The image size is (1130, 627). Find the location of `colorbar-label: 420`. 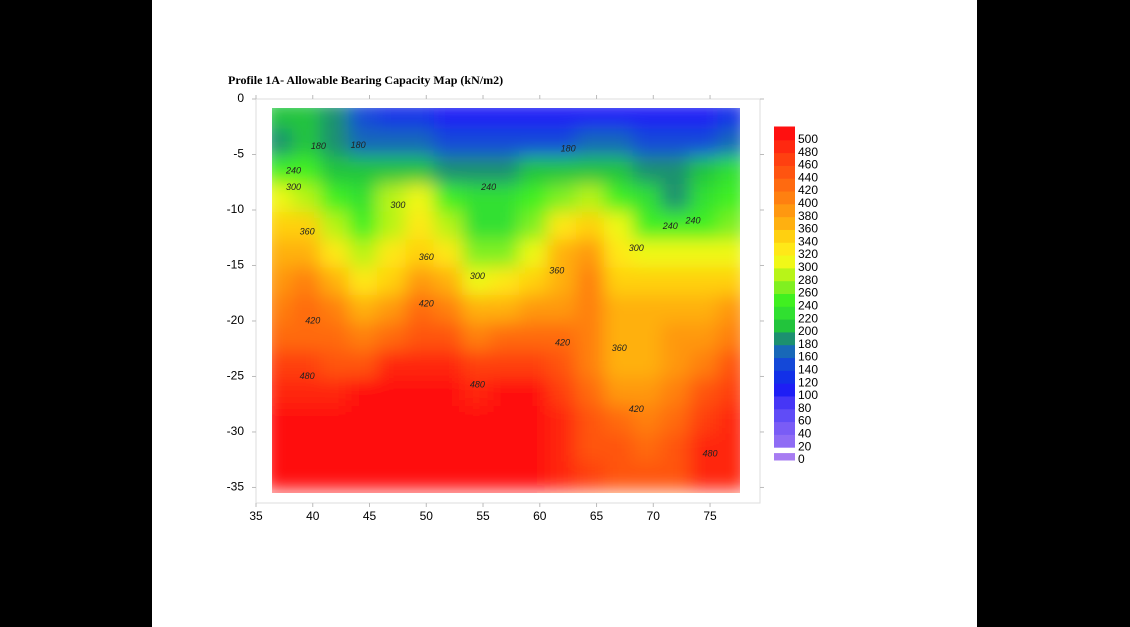

colorbar-label: 420 is located at coordinates (808, 190).